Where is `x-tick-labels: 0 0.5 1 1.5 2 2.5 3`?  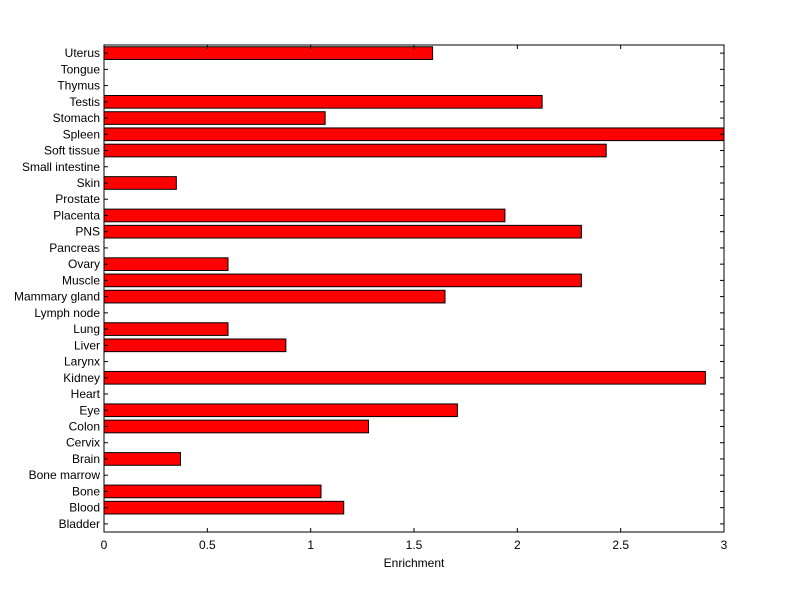 x-tick-labels: 0 0.5 1 1.5 2 2.5 3 is located at coordinates (414, 545).